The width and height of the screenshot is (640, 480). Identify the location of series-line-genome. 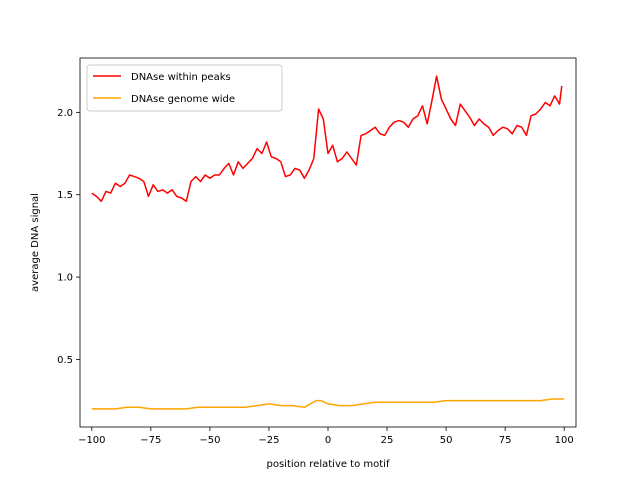
(328, 404).